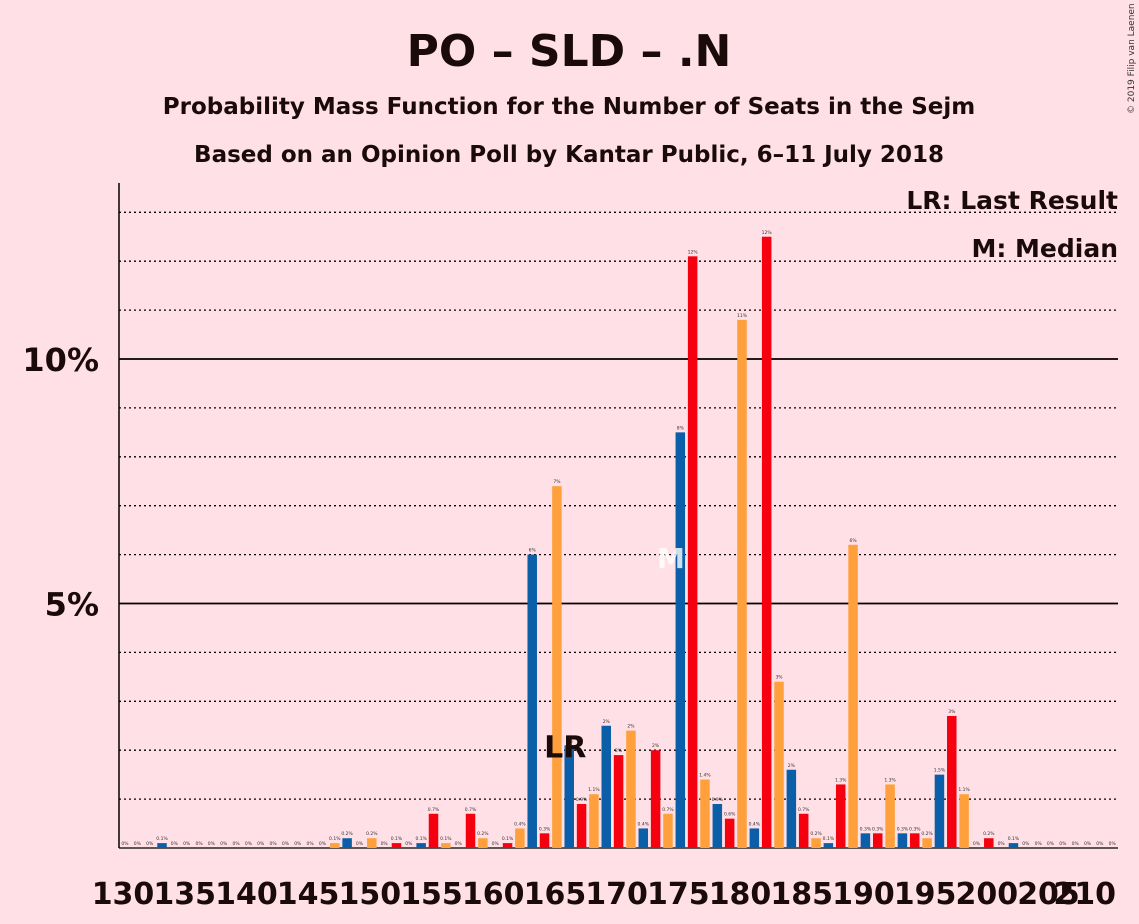  Describe the element at coordinates (989, 834) in the screenshot. I see `bar-label-200: 0.2%` at that location.